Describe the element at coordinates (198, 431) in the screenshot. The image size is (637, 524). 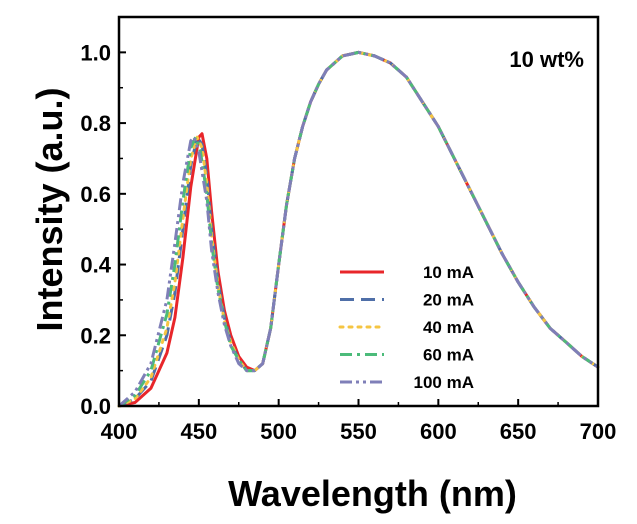
I see `x-tick-label: 450` at that location.